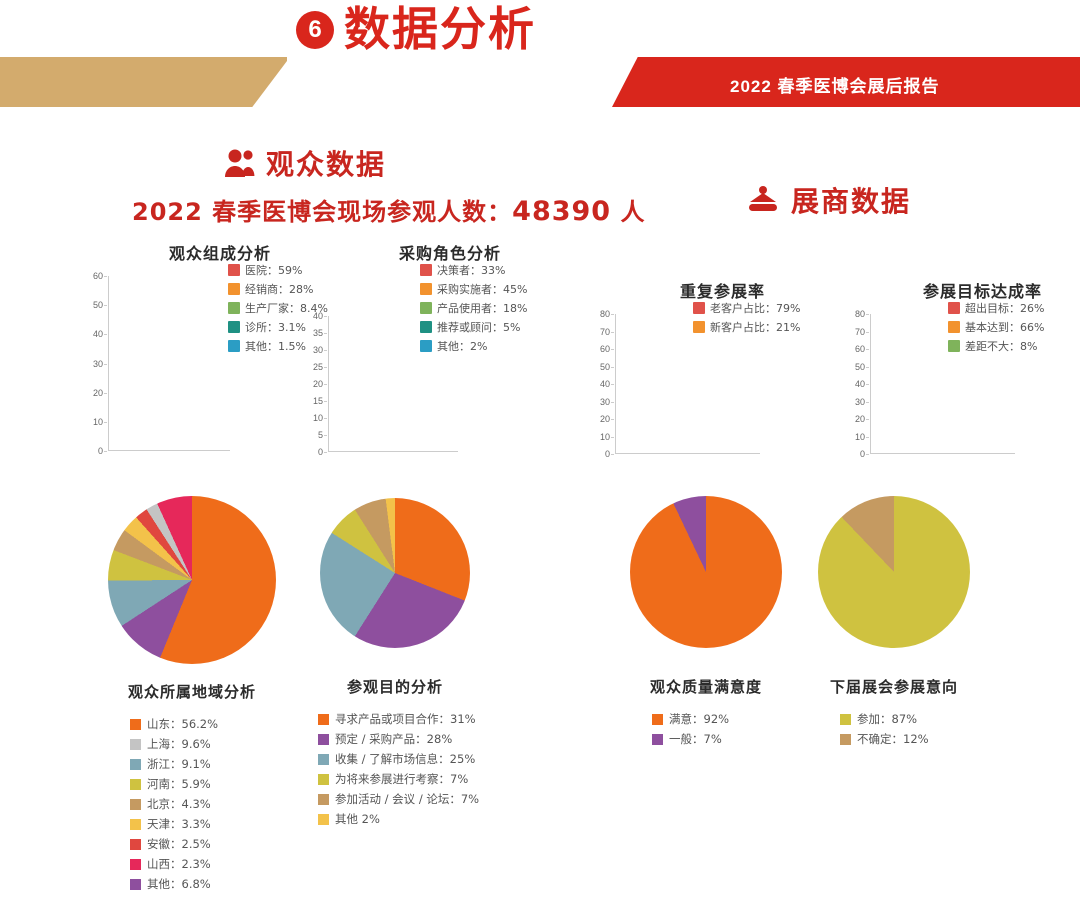  Describe the element at coordinates (893, 739) in the screenshot. I see `legend-label: 不确定：12%` at that location.